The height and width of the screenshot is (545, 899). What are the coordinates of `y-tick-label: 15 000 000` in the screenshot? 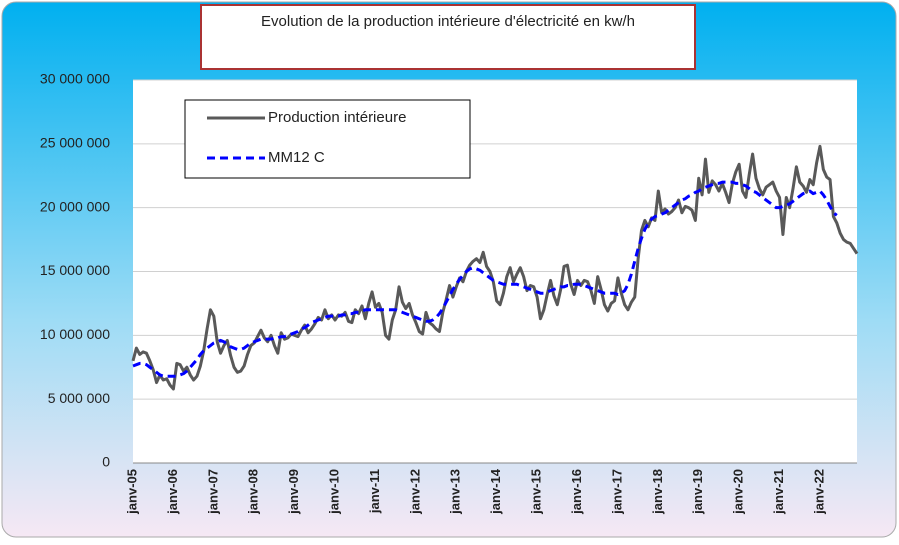 It's located at (75, 270).